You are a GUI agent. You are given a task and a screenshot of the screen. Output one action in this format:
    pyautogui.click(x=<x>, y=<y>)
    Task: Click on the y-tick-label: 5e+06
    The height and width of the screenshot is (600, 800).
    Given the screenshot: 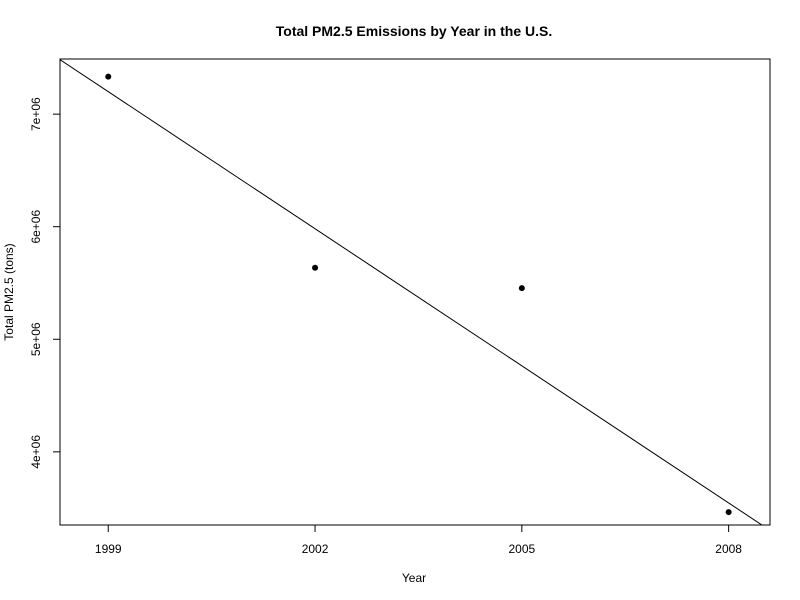 What is the action you would take?
    pyautogui.click(x=36, y=339)
    